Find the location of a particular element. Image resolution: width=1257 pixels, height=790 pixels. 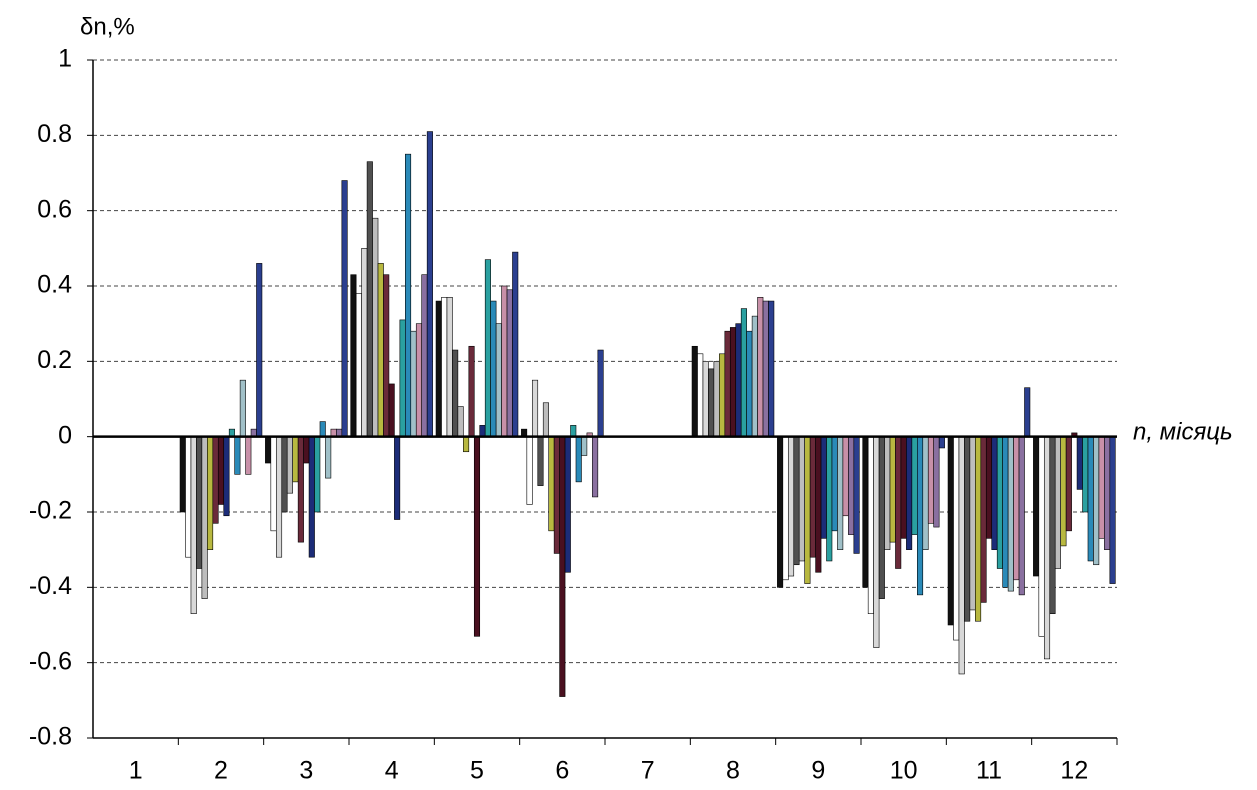

x-tick-label: 12 is located at coordinates (1074, 771).